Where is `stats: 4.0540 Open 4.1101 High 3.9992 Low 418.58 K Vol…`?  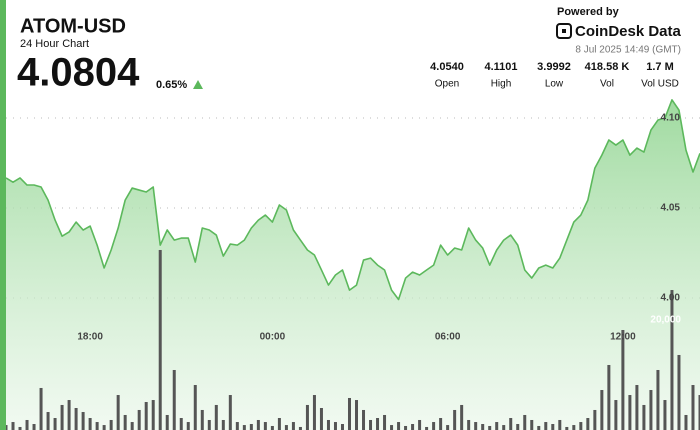 stats: 4.0540 Open 4.1101 High 3.9992 Low 418.58 K Vol… is located at coordinates (554, 75).